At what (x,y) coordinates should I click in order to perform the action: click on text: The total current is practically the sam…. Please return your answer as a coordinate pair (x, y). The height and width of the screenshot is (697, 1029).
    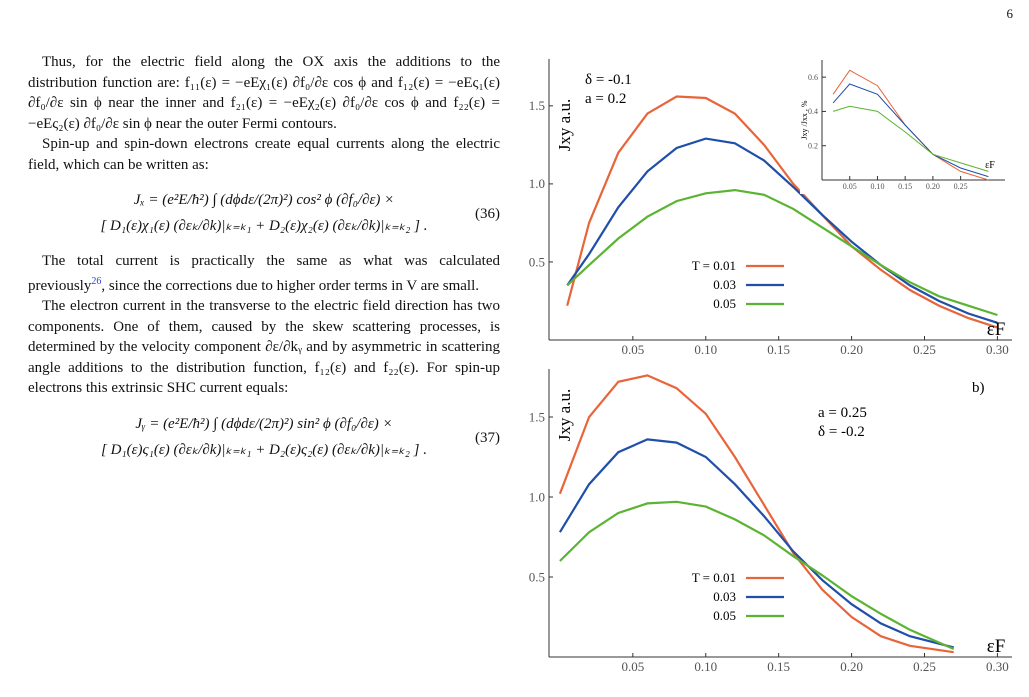
    Looking at the image, I should click on (264, 273).